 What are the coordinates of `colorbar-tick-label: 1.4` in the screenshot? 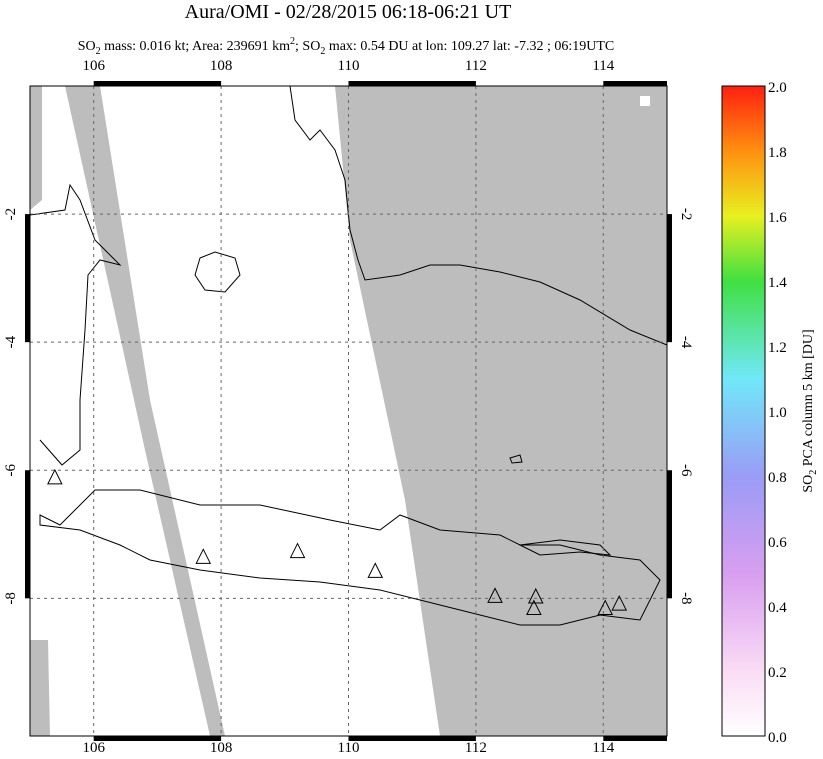 It's located at (777, 283).